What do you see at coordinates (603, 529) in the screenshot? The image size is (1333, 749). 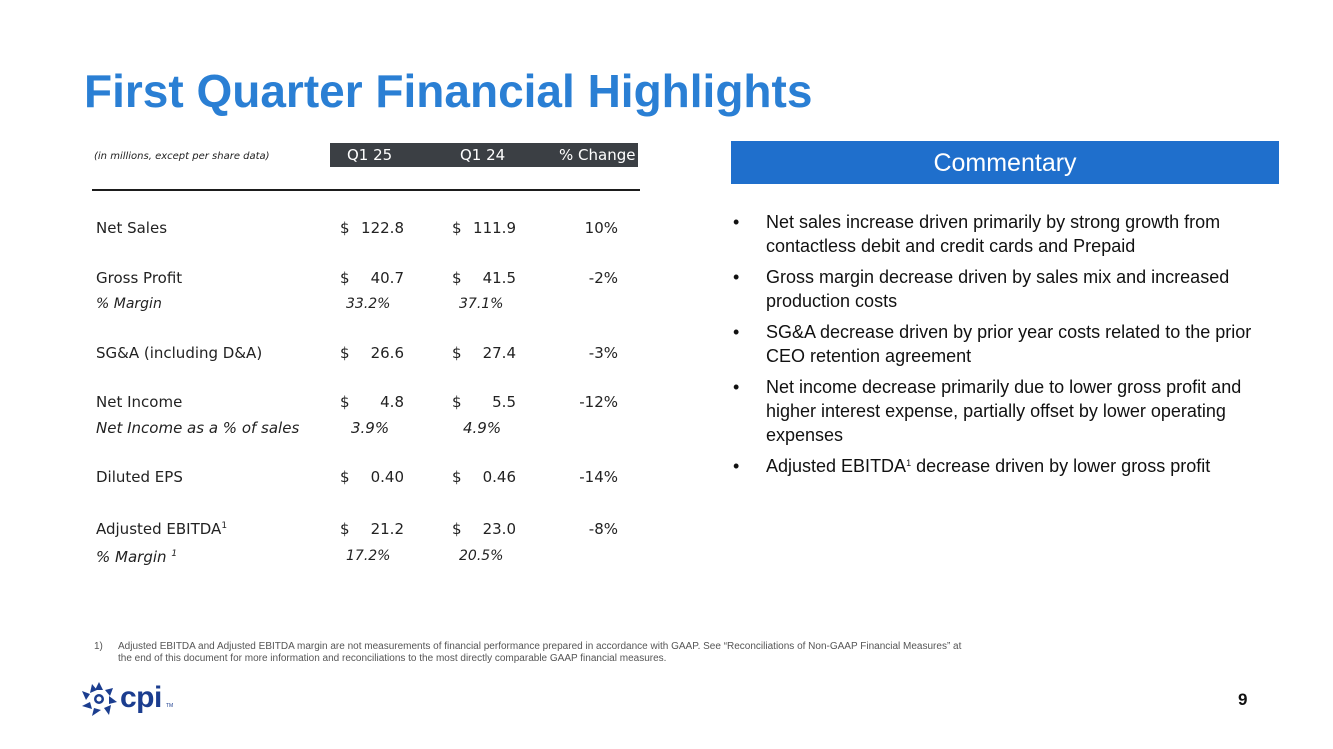 I see `value-change: -8%` at bounding box center [603, 529].